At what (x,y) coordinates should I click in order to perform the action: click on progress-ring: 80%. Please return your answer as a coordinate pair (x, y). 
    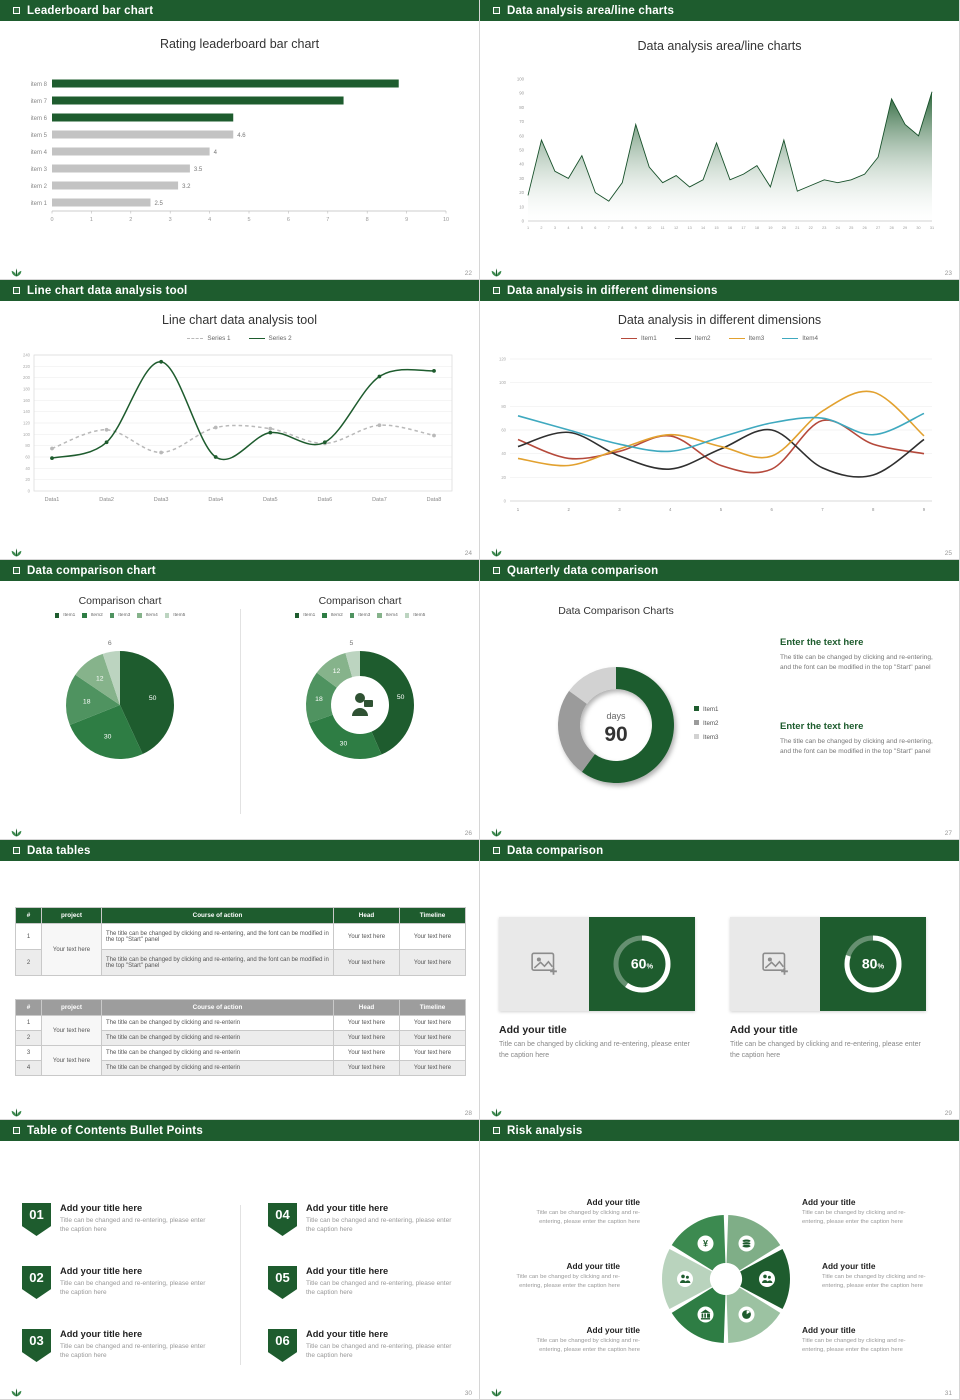
    Looking at the image, I should click on (873, 964).